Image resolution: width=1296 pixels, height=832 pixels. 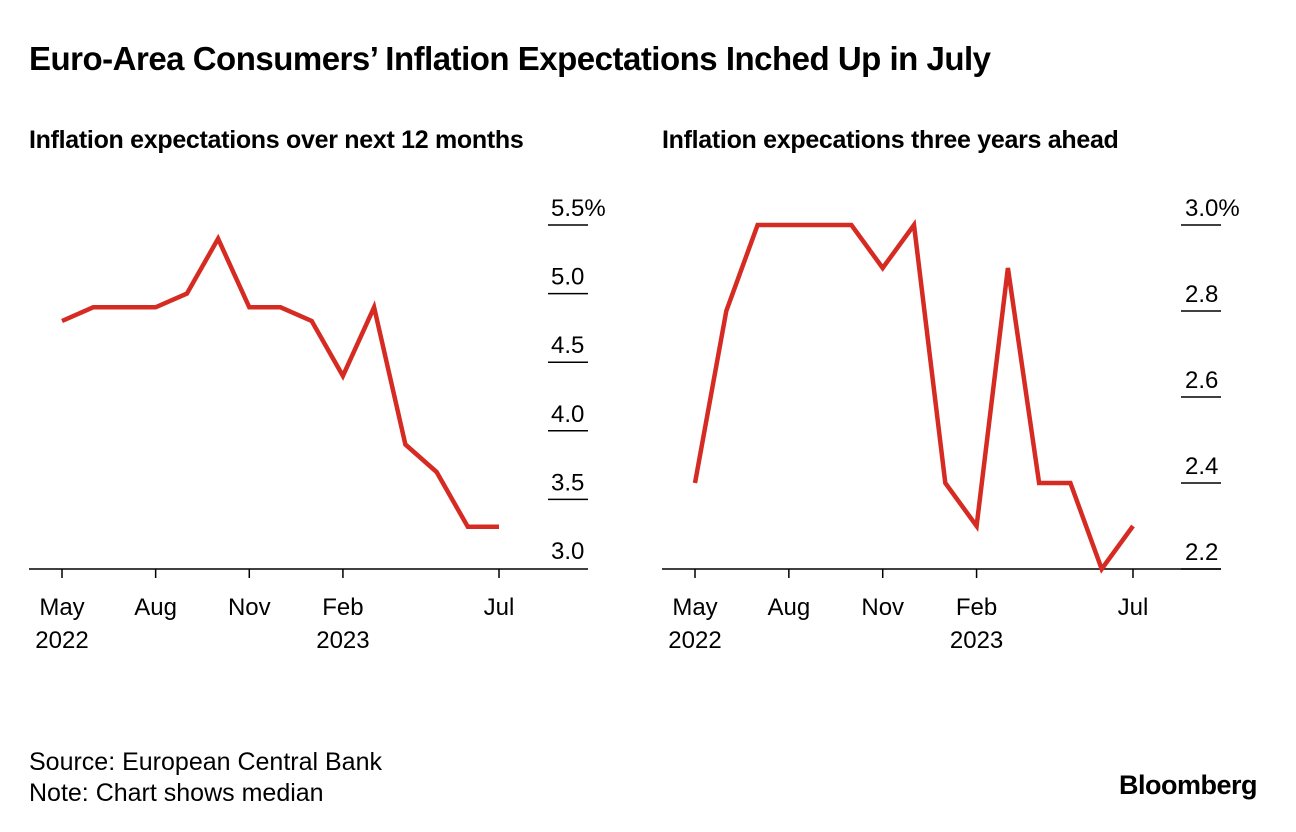 I want to click on bloomberg-logo: Bloomberg, so click(x=1188, y=785).